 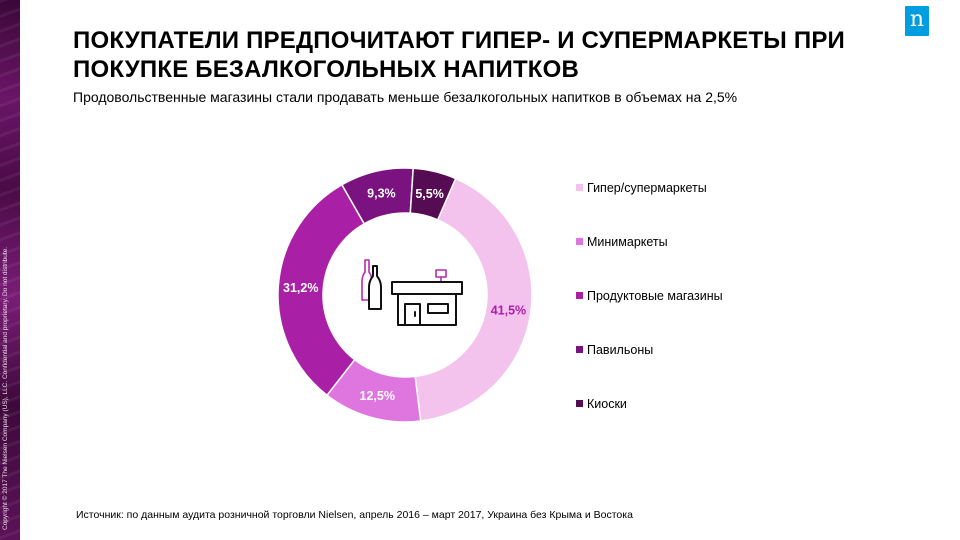 I want to click on donut-slice-labels: 41,5% 12,5% 31,2% 9,3% 5,5%, so click(x=404, y=295).